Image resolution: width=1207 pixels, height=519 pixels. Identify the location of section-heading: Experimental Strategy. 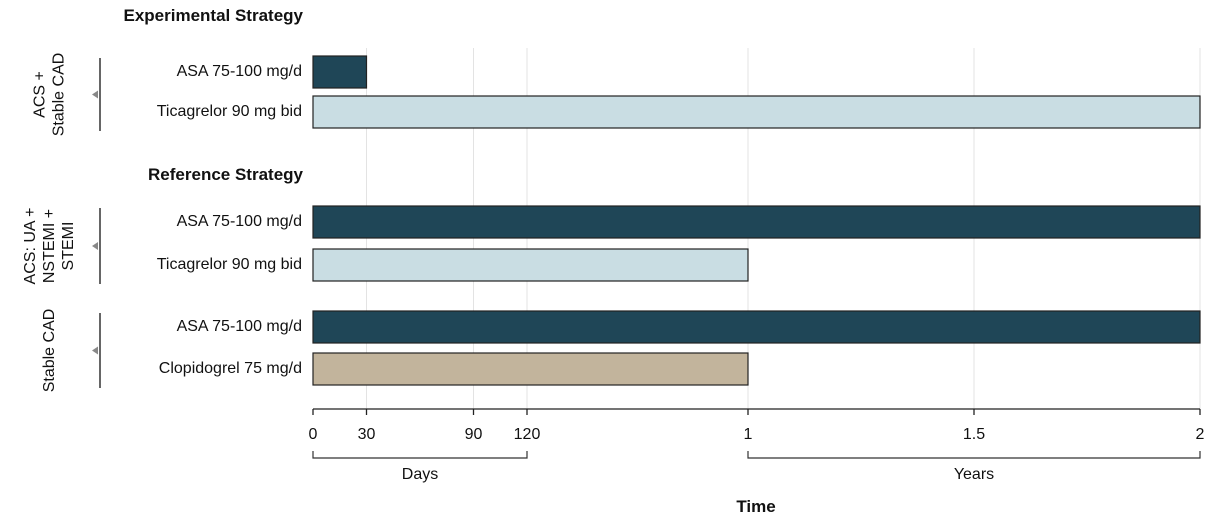
(213, 15).